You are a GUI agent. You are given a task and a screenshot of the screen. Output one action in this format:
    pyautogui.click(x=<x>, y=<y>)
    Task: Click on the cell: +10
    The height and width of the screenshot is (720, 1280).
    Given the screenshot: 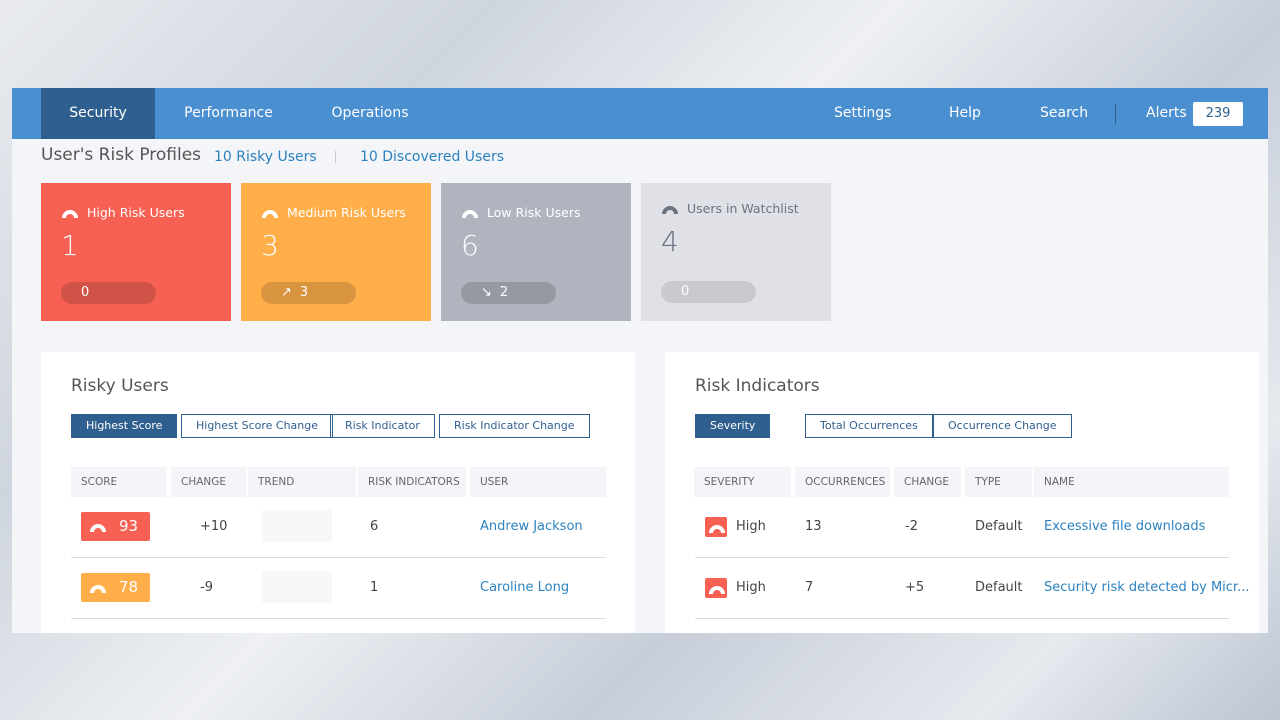 What is the action you would take?
    pyautogui.click(x=214, y=526)
    